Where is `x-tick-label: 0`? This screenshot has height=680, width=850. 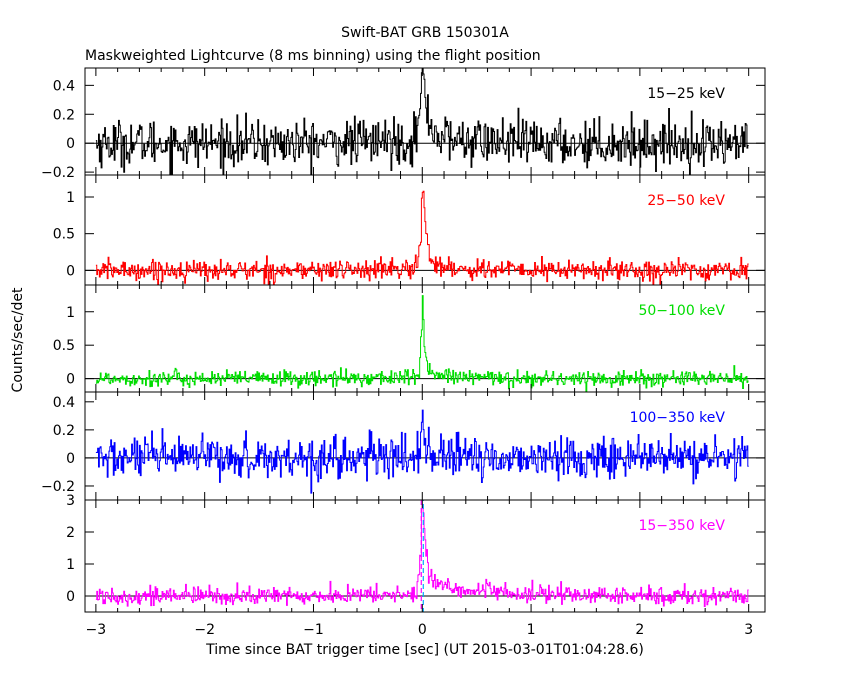 x-tick-label: 0 is located at coordinates (422, 630).